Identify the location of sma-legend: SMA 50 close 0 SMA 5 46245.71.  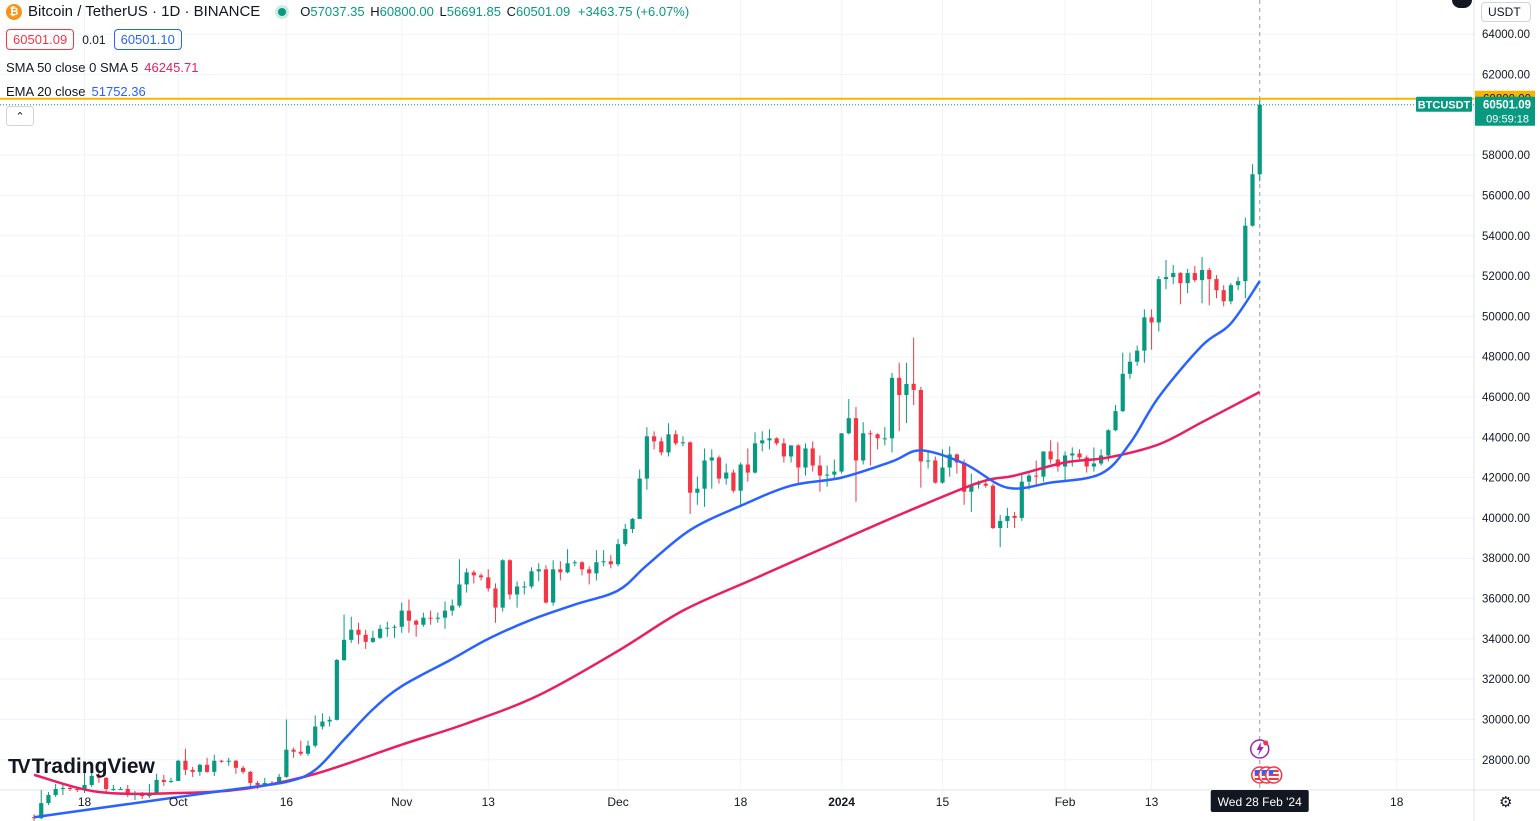
(102, 67).